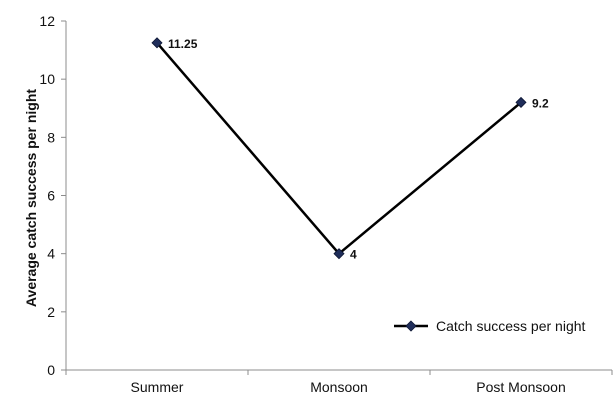 Image resolution: width=615 pixels, height=397 pixels. I want to click on y-tick-label: 2, so click(51, 312).